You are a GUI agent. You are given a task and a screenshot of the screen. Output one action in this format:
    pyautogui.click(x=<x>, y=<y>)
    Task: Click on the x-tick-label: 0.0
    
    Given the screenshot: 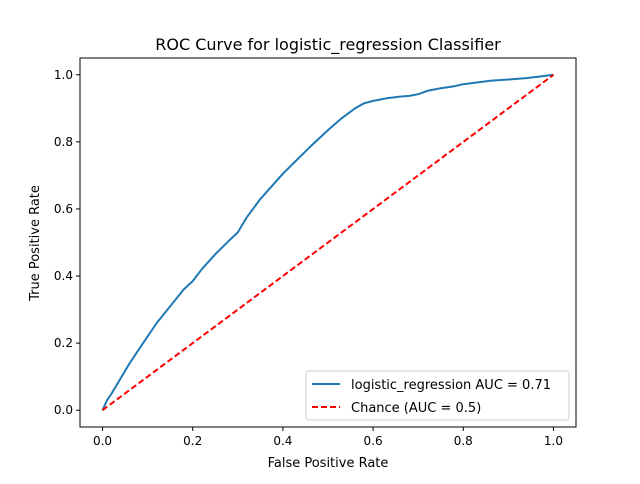 What is the action you would take?
    pyautogui.click(x=102, y=441)
    